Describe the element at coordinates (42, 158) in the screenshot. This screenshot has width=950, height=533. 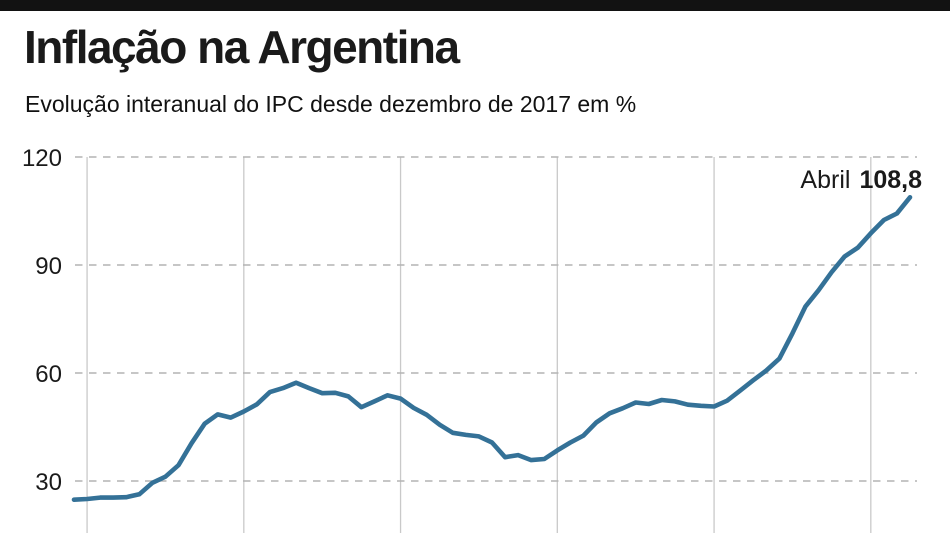
I see `y-tick-120: 120` at that location.